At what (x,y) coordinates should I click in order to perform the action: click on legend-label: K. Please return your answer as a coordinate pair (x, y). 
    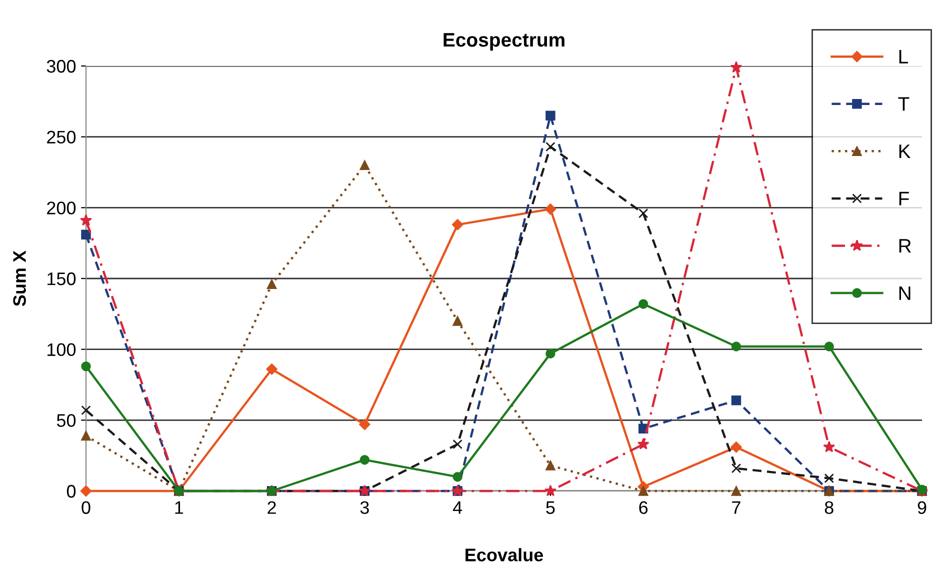
    Looking at the image, I should click on (905, 151).